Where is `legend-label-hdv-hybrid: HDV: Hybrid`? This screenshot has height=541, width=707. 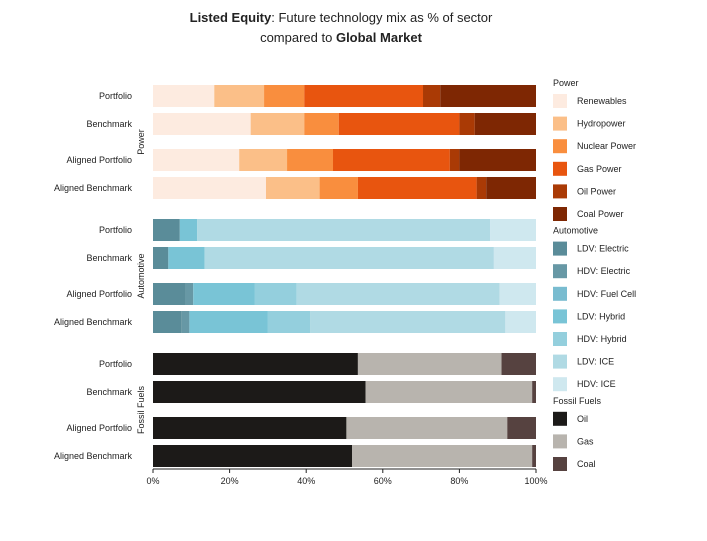
legend-label-hdv-hybrid: HDV: Hybrid is located at coordinates (602, 339).